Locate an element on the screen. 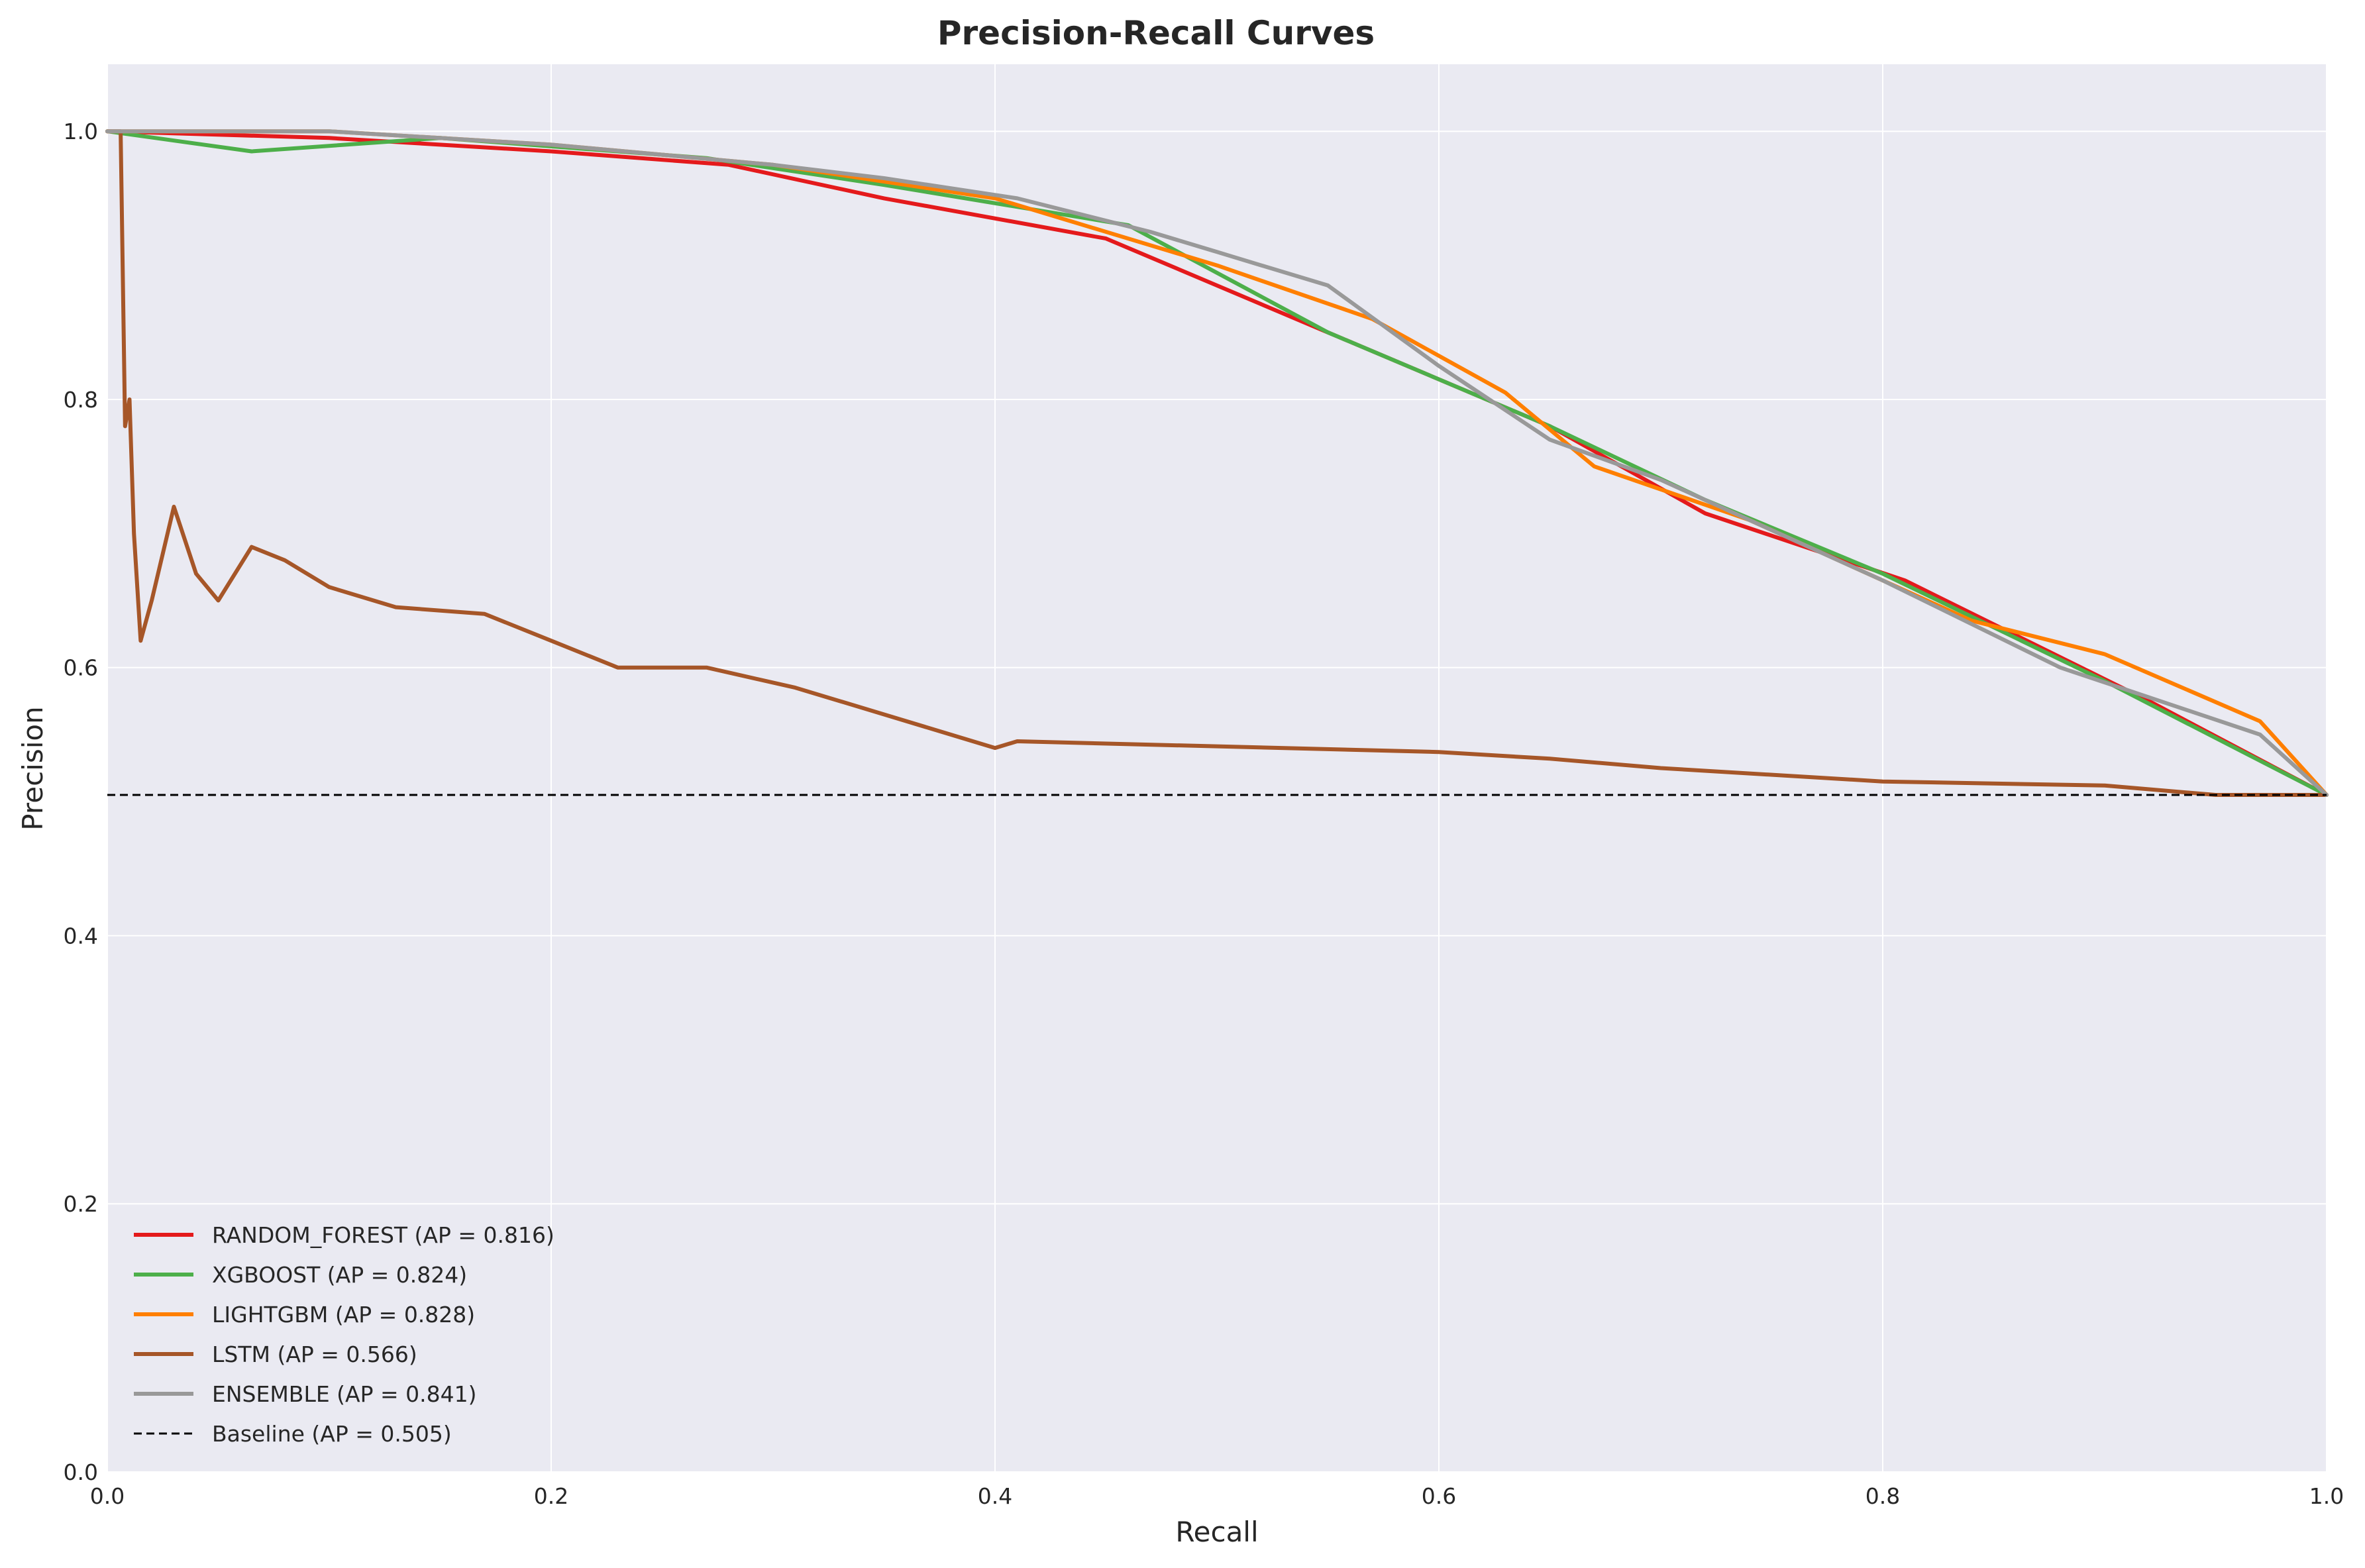  x-axis-label: Recall is located at coordinates (1216, 1532).